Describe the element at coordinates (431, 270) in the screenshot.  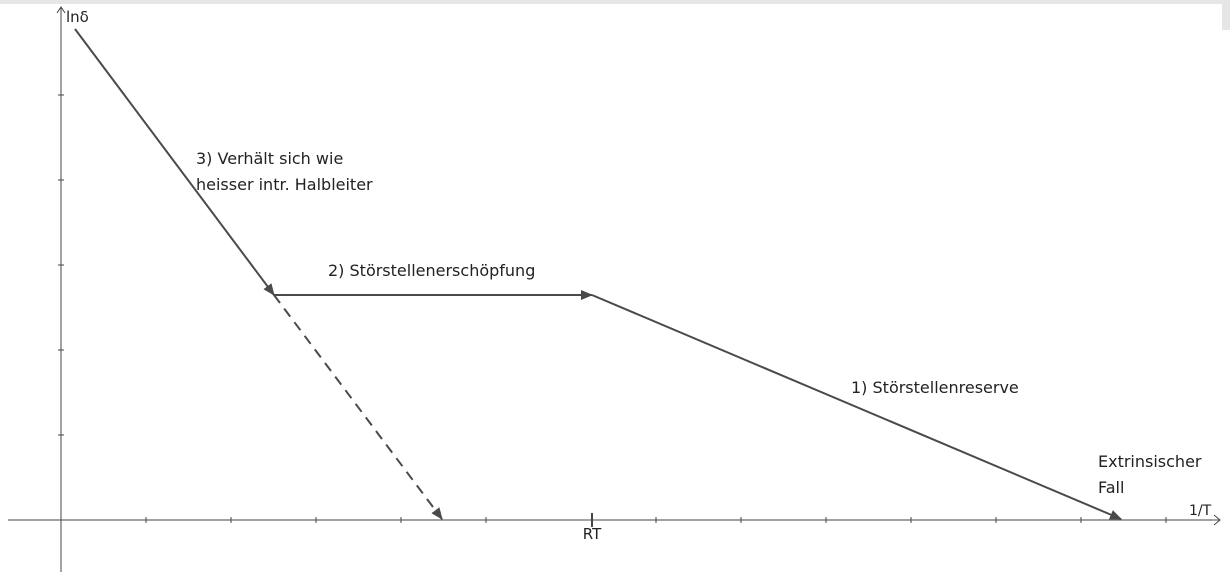
I see `exhaustion-annotation: 2) Störstellenerschöpfung` at that location.